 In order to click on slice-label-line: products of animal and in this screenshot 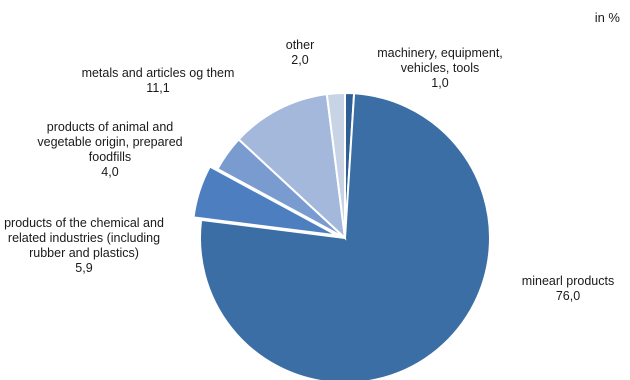, I will do `click(110, 127)`.